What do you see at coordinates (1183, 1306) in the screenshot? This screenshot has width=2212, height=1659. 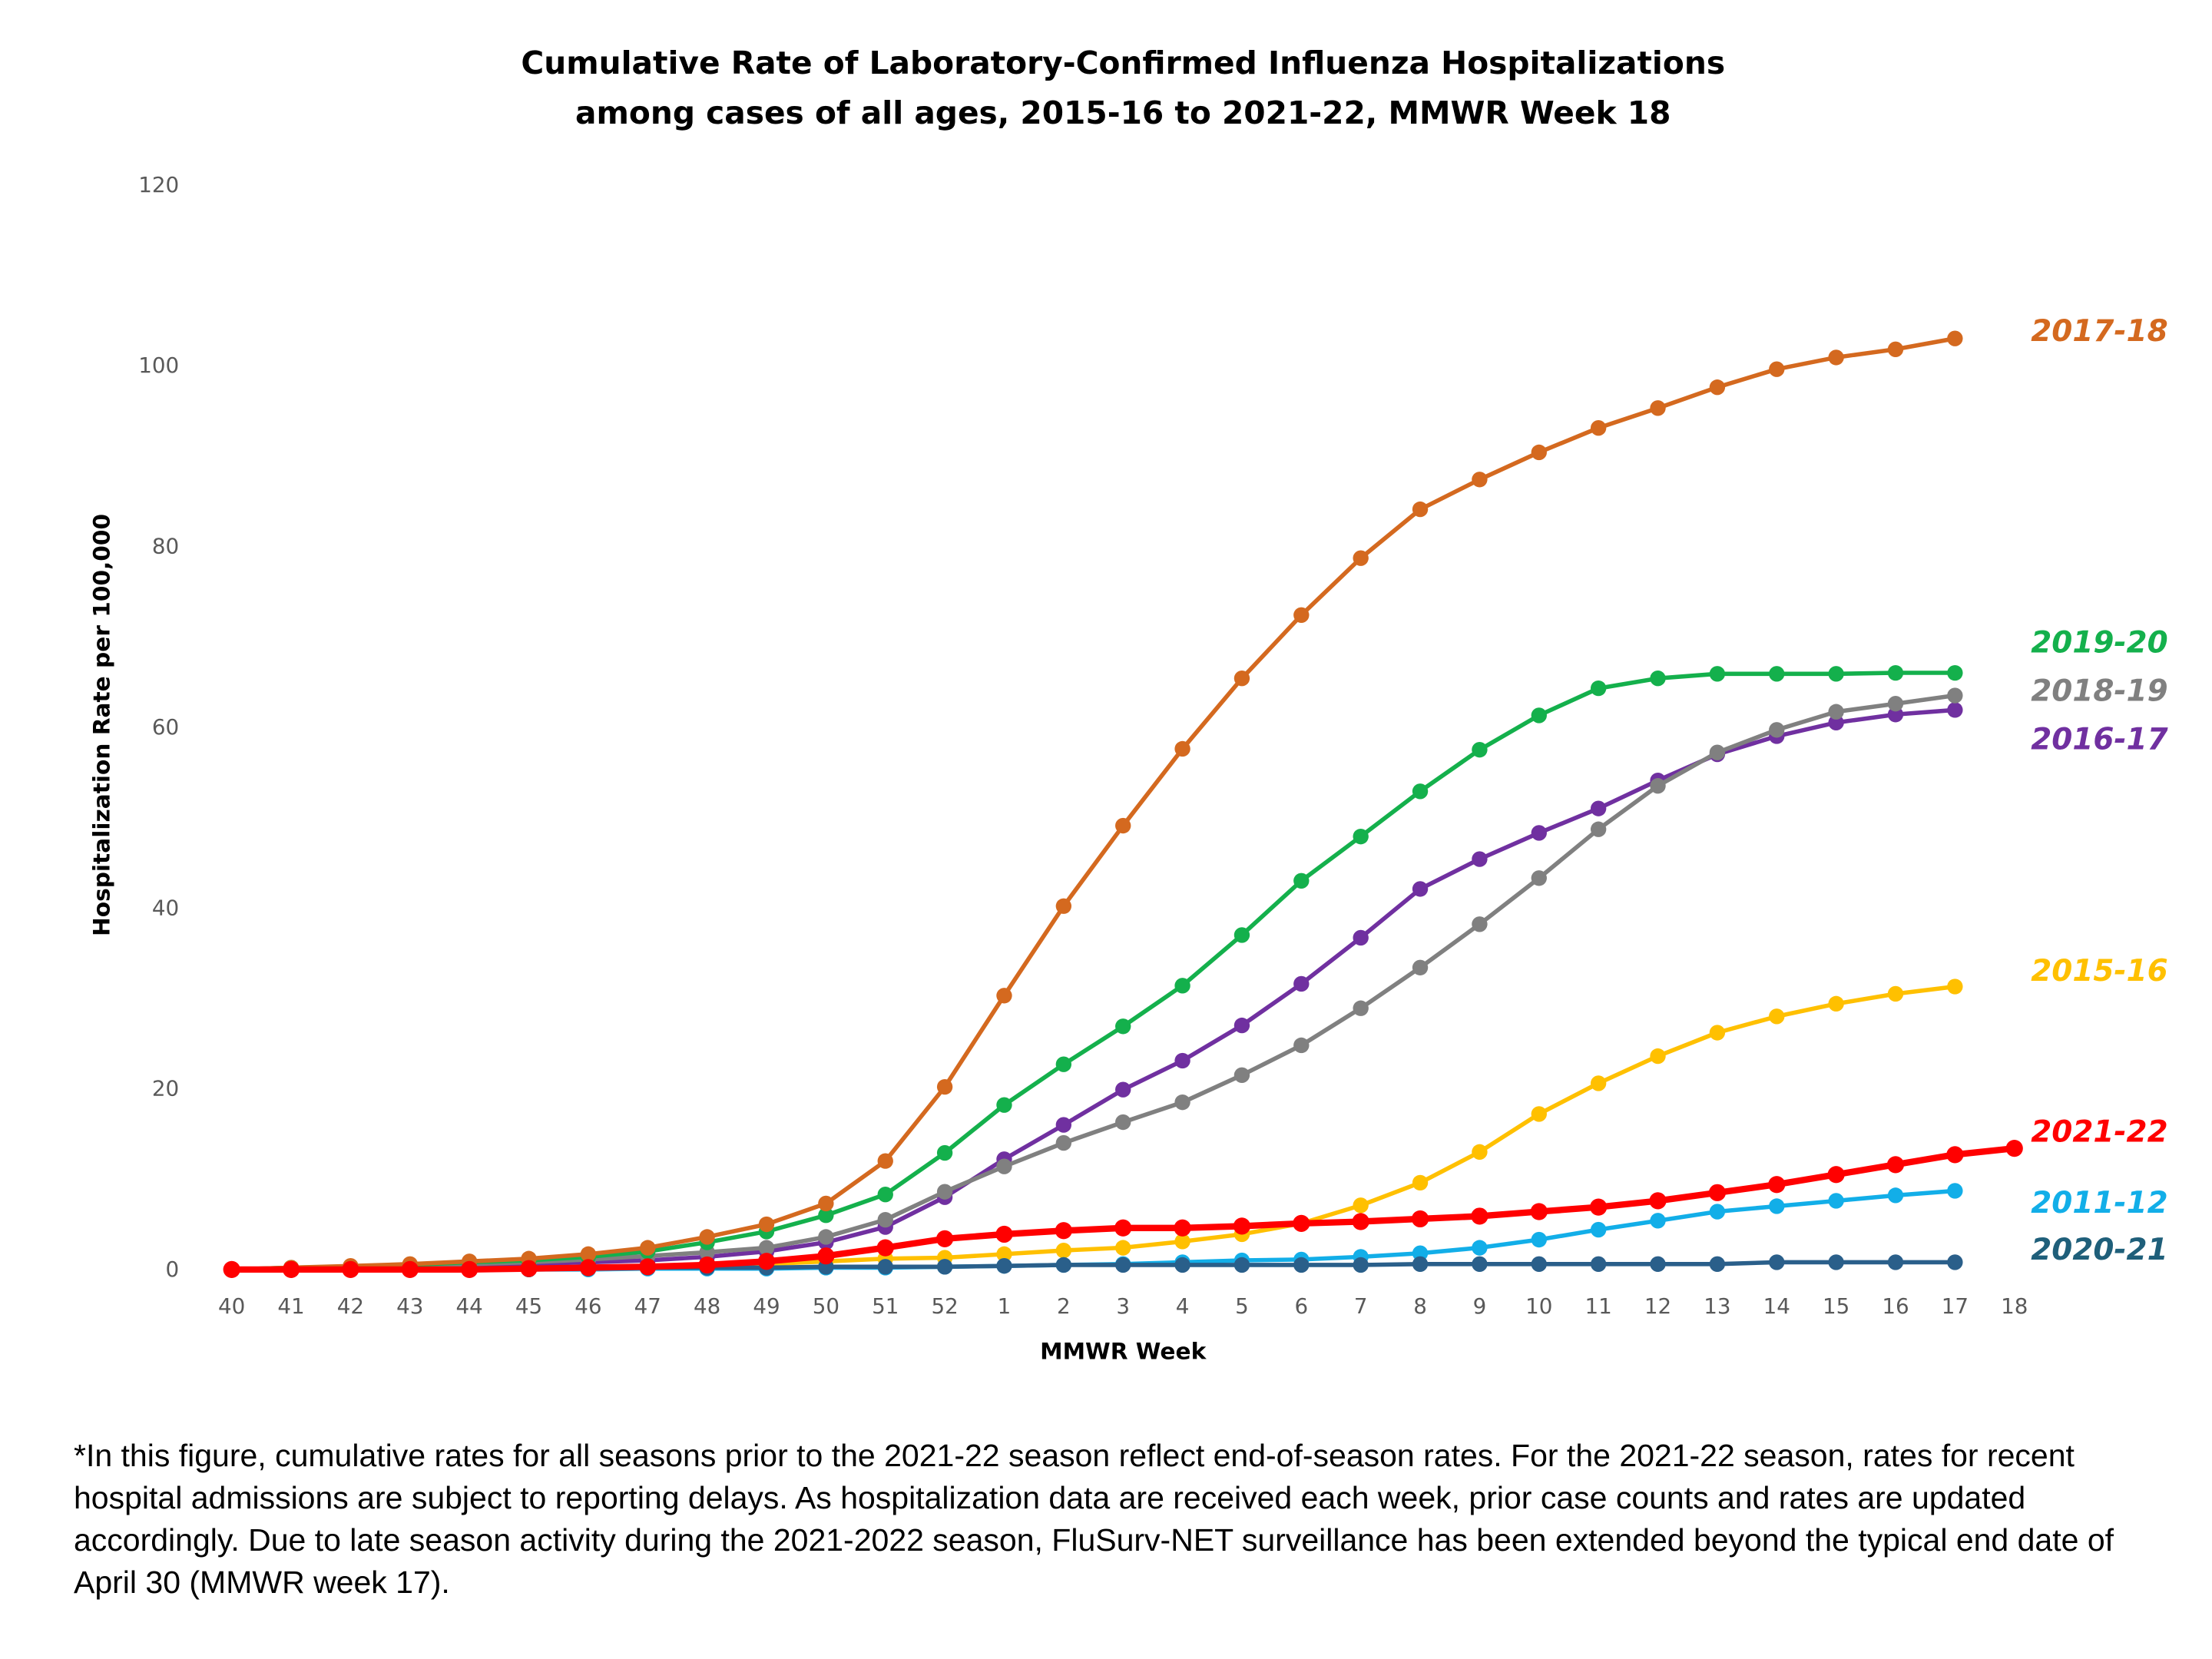 I see `x-tick-label: 4` at bounding box center [1183, 1306].